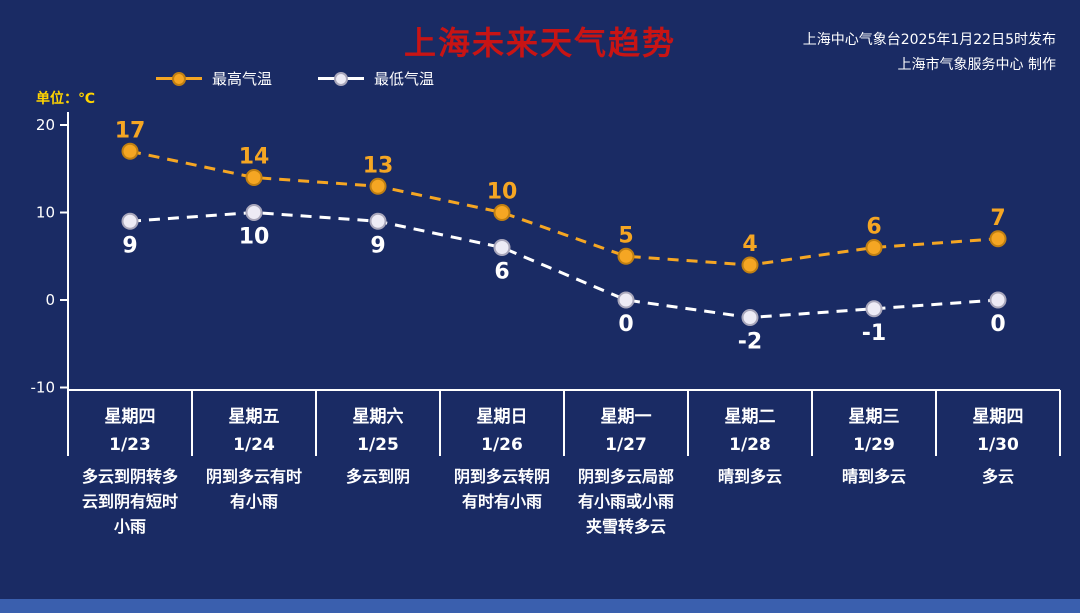 The image size is (1080, 613). Describe the element at coordinates (998, 445) in the screenshot. I see `date-label: 1/30` at that location.